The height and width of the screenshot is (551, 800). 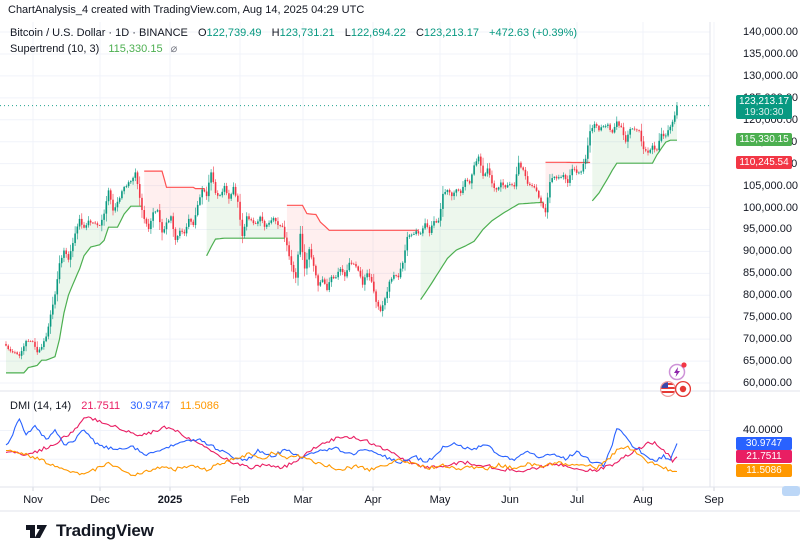 I want to click on supertrend-down-badge: 110,245.54, so click(x=764, y=162).